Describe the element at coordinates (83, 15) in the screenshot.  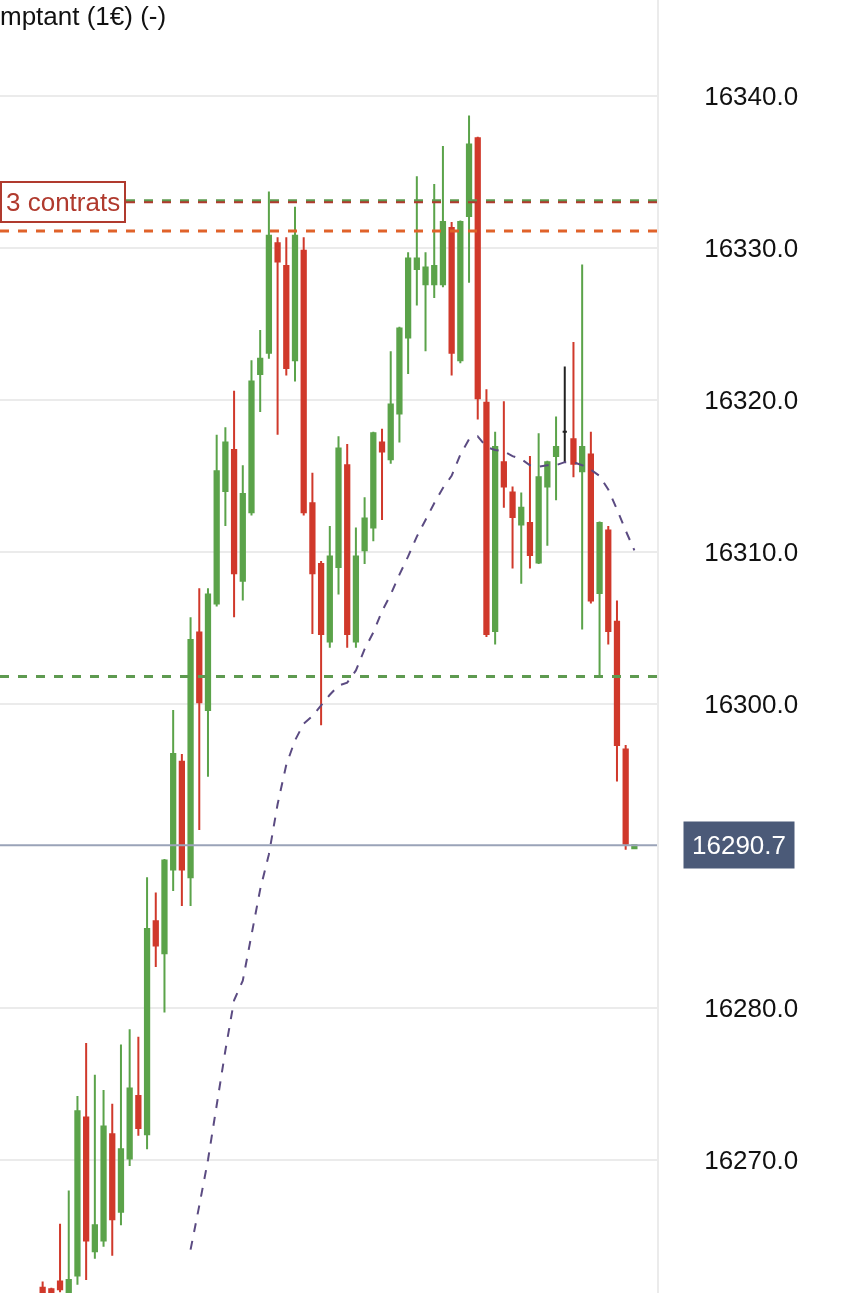
I see `chart-title: mptant (1€) (-)` at that location.